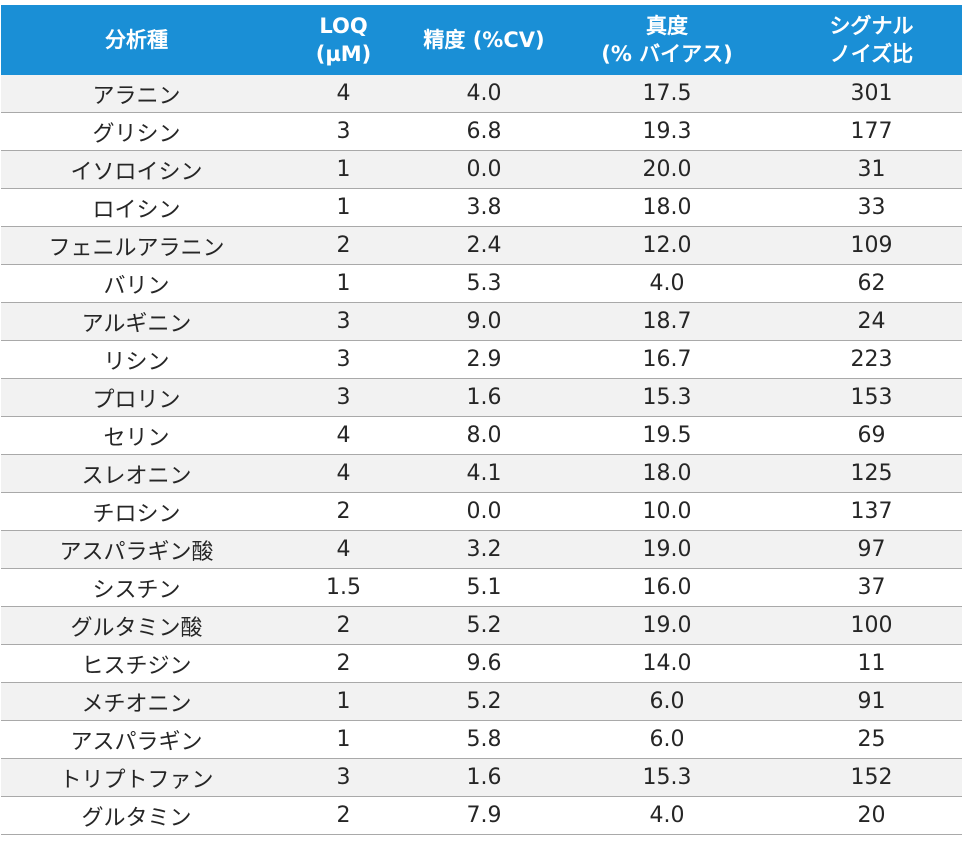 This screenshot has height=850, width=963. I want to click on snr-cell: 152, so click(871, 777).